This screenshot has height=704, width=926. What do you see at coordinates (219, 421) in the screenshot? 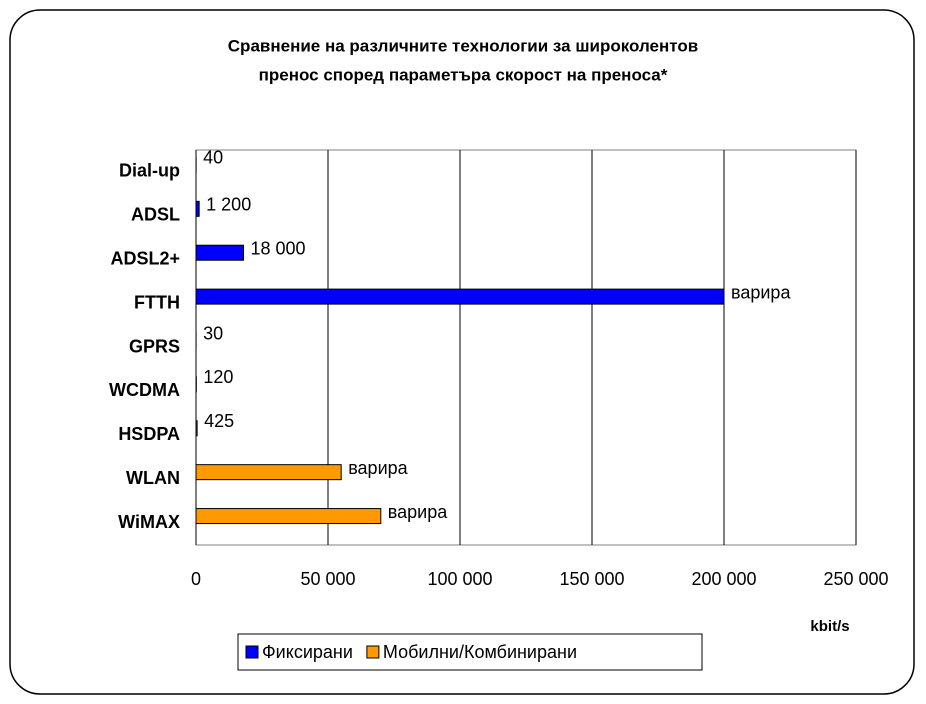
I see `data-label: 425` at bounding box center [219, 421].